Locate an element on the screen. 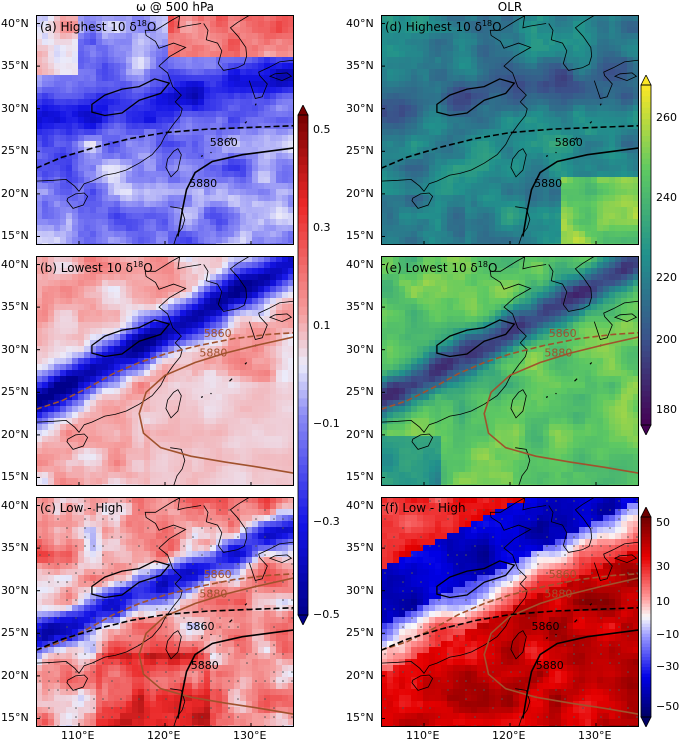 The image size is (685, 742). panel-f: 5860 5880 5860 5880 (f) Low - High is located at coordinates (510, 612).